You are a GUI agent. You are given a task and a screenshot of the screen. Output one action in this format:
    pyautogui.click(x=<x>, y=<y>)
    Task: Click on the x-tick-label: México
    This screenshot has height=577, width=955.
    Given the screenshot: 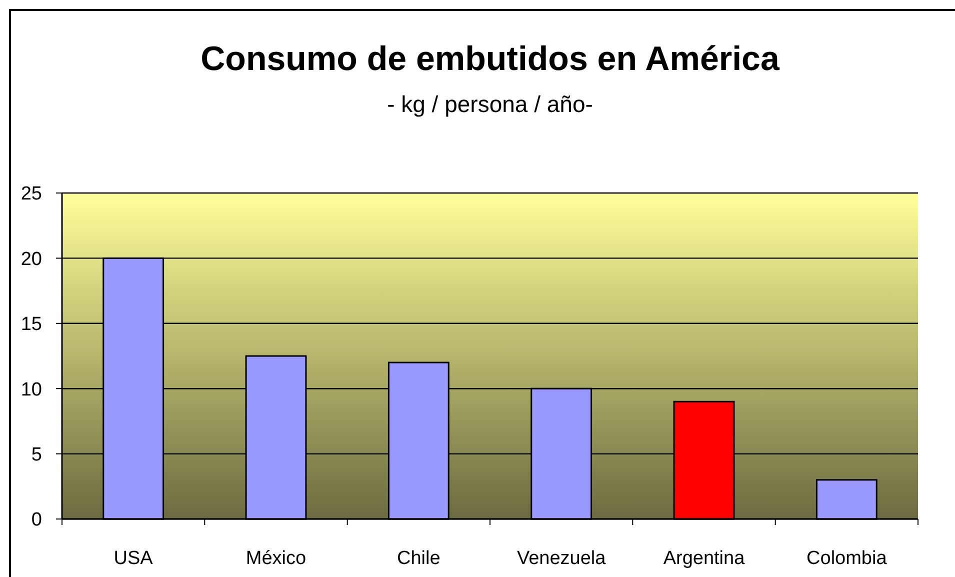 What is the action you would take?
    pyautogui.click(x=276, y=558)
    